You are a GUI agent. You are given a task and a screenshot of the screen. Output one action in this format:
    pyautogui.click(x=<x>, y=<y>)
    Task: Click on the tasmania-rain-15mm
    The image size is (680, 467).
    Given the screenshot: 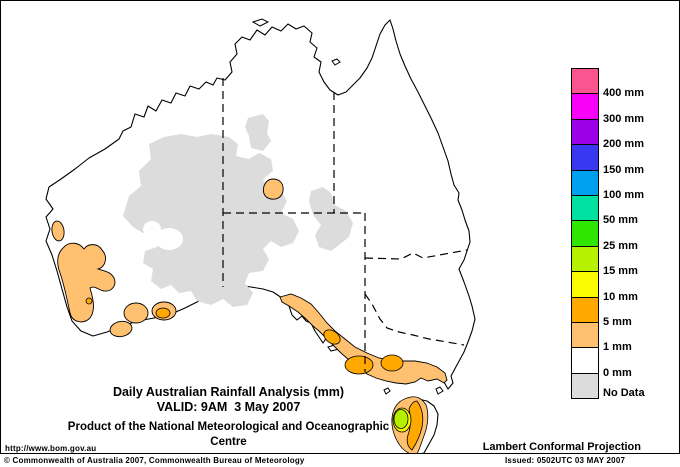 What is the action you would take?
    pyautogui.click(x=401, y=419)
    